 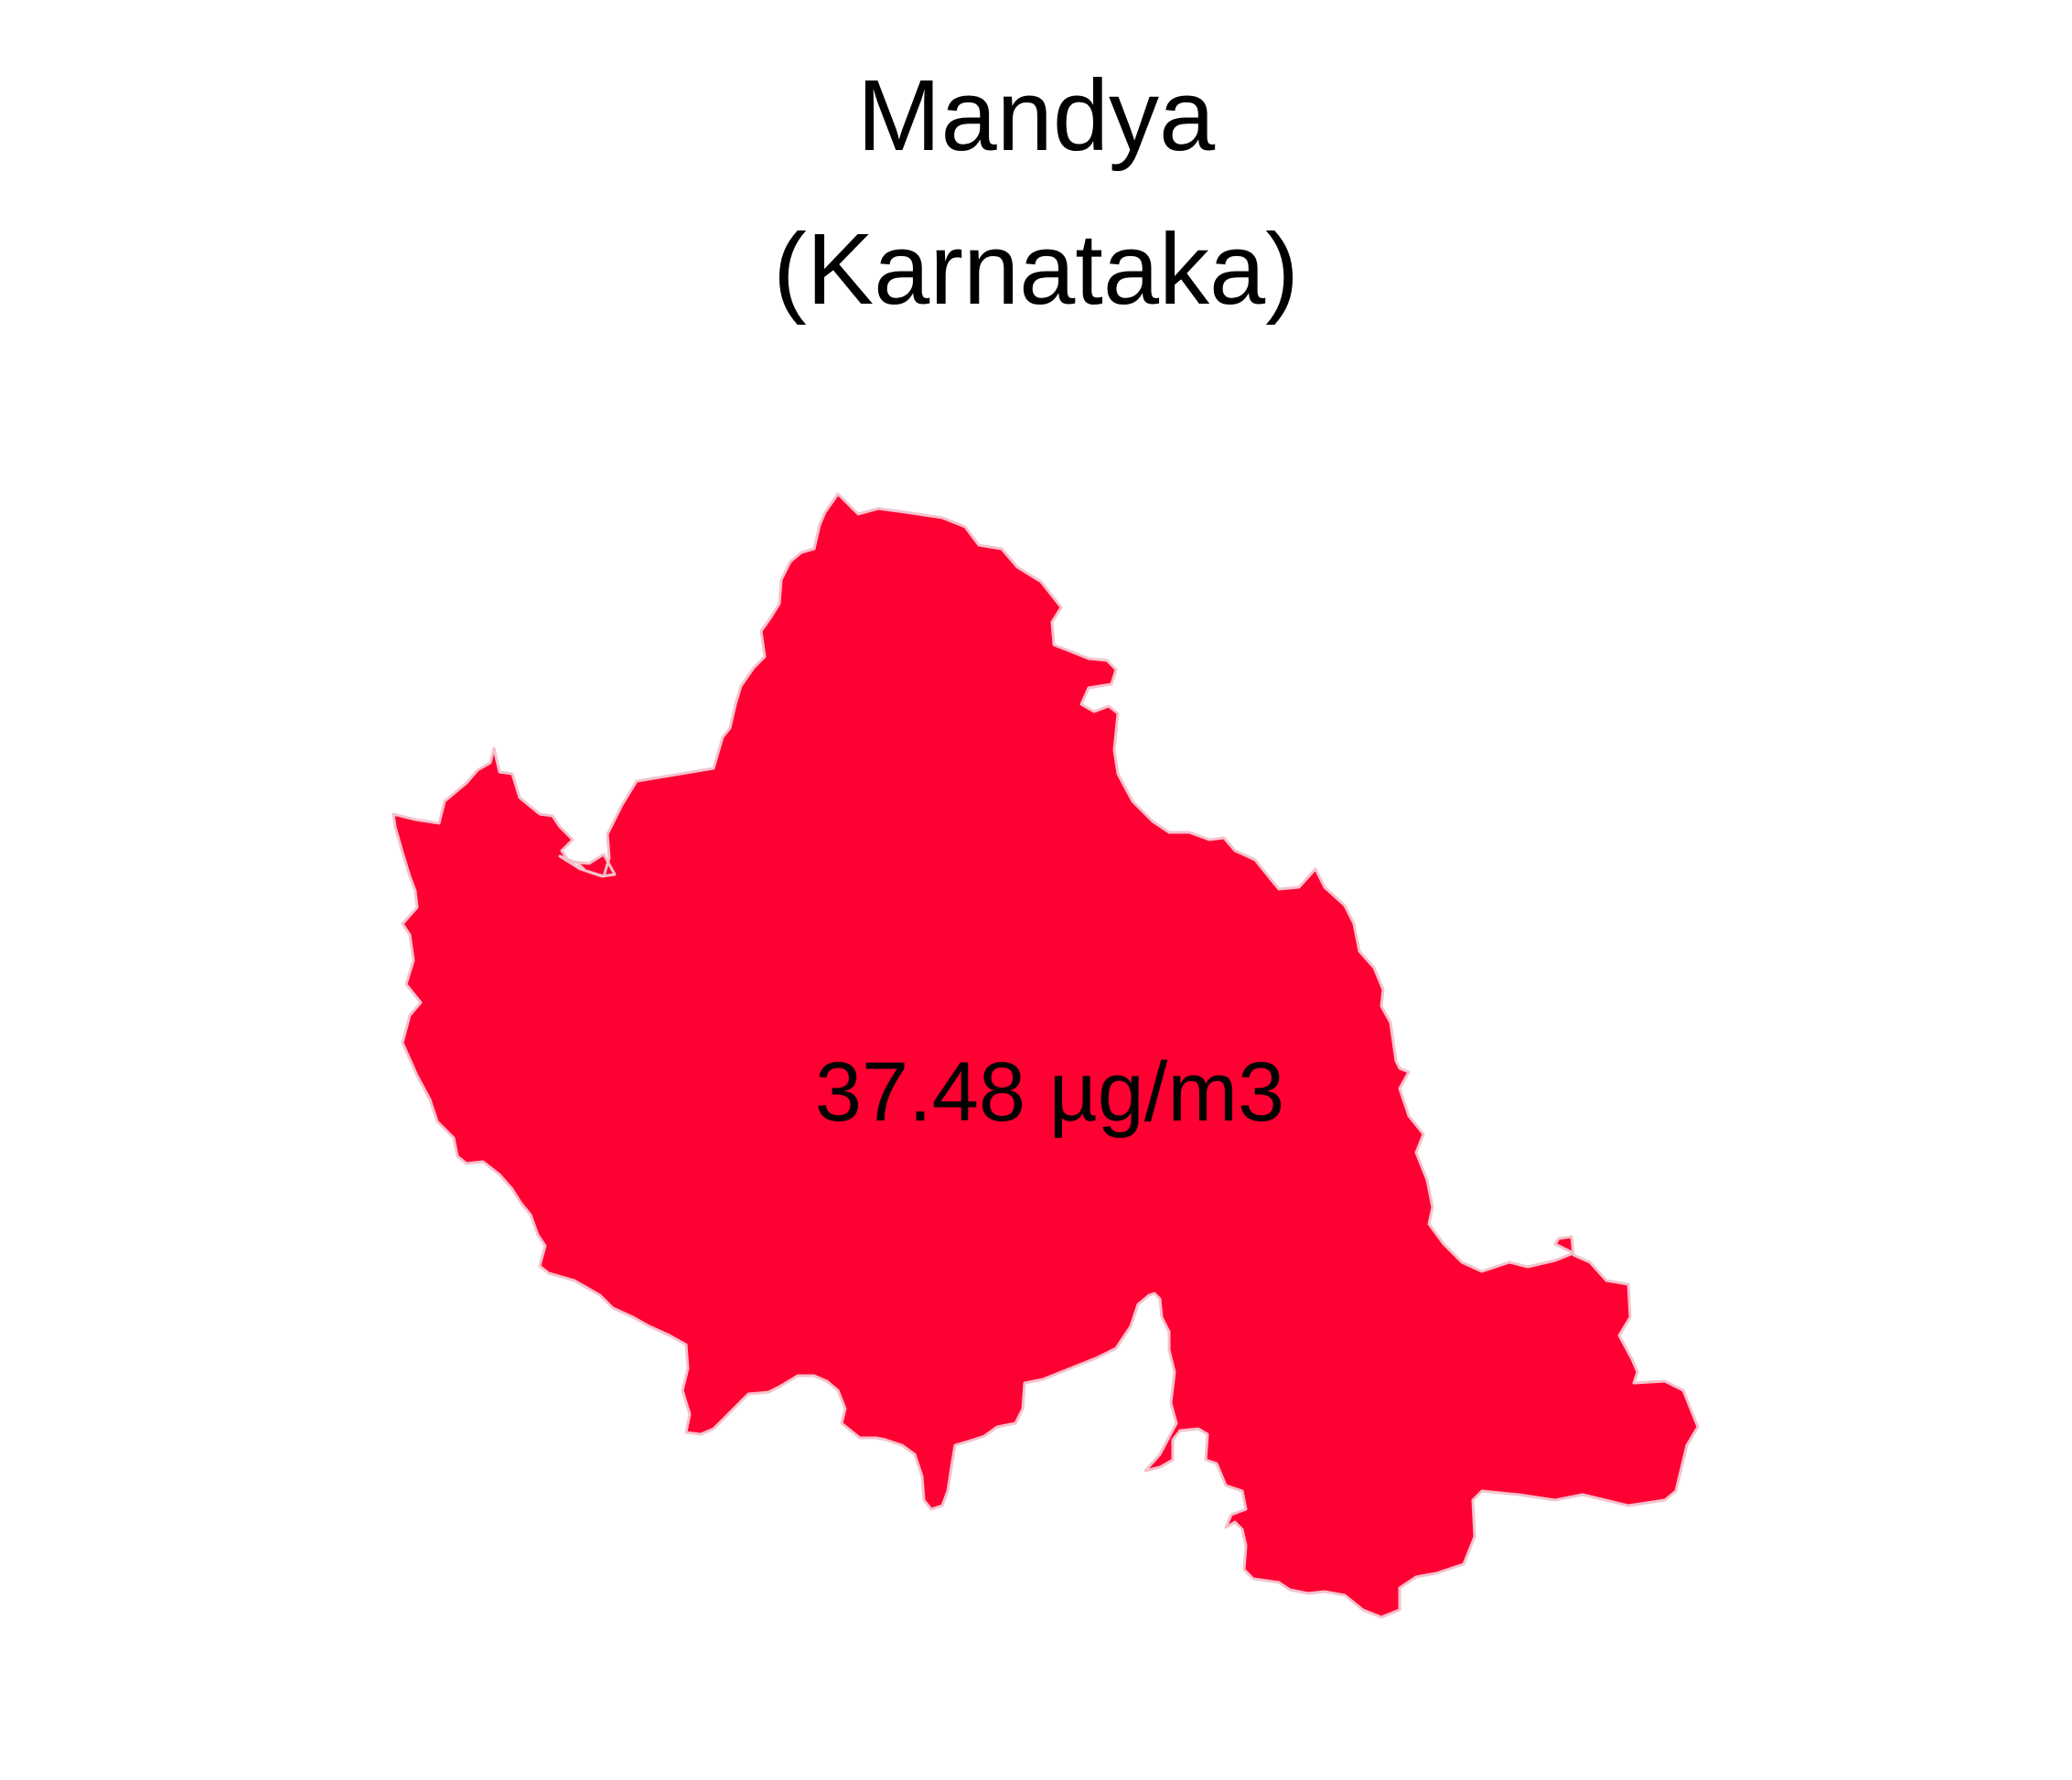 I want to click on map-title: Mandya, so click(x=1036, y=115).